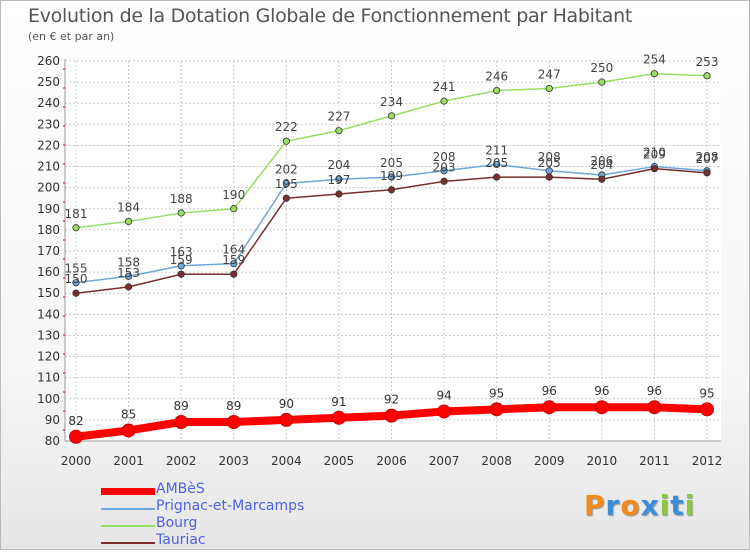 Image resolution: width=750 pixels, height=552 pixels. Describe the element at coordinates (48, 293) in the screenshot. I see `y-tick-label: 150` at that location.